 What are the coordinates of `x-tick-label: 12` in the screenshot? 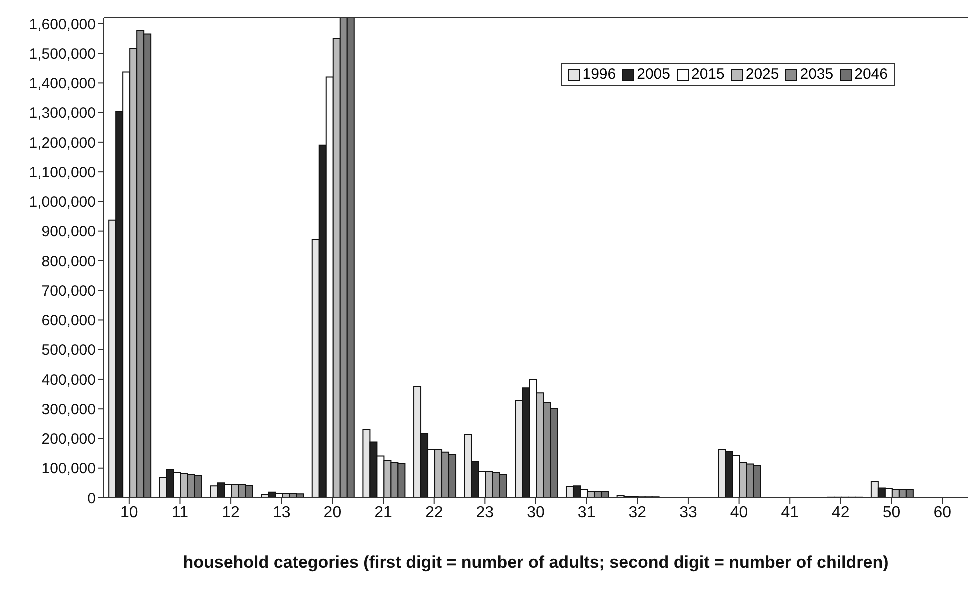 It's located at (231, 513).